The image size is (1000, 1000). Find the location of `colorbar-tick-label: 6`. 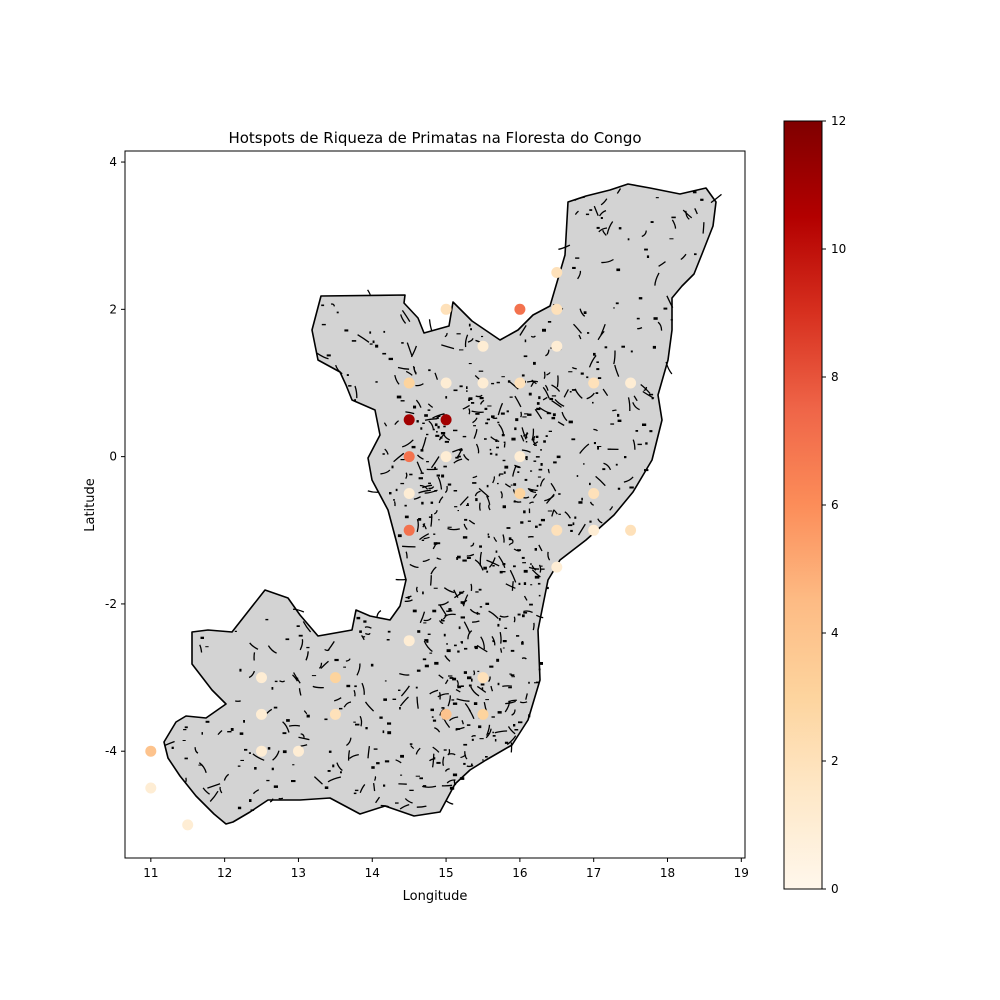

colorbar-tick-label: 6 is located at coordinates (835, 505).